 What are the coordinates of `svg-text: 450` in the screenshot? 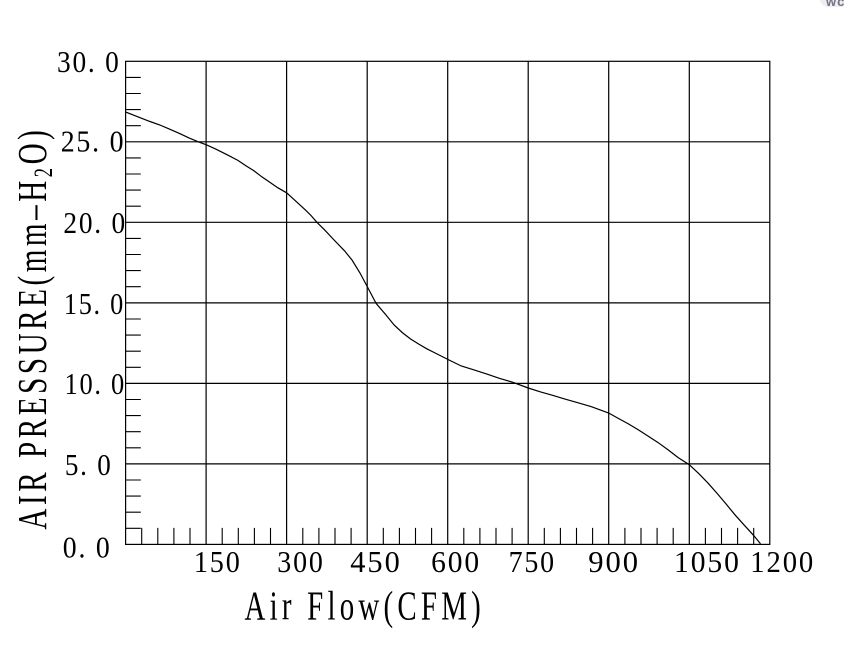 It's located at (375, 561).